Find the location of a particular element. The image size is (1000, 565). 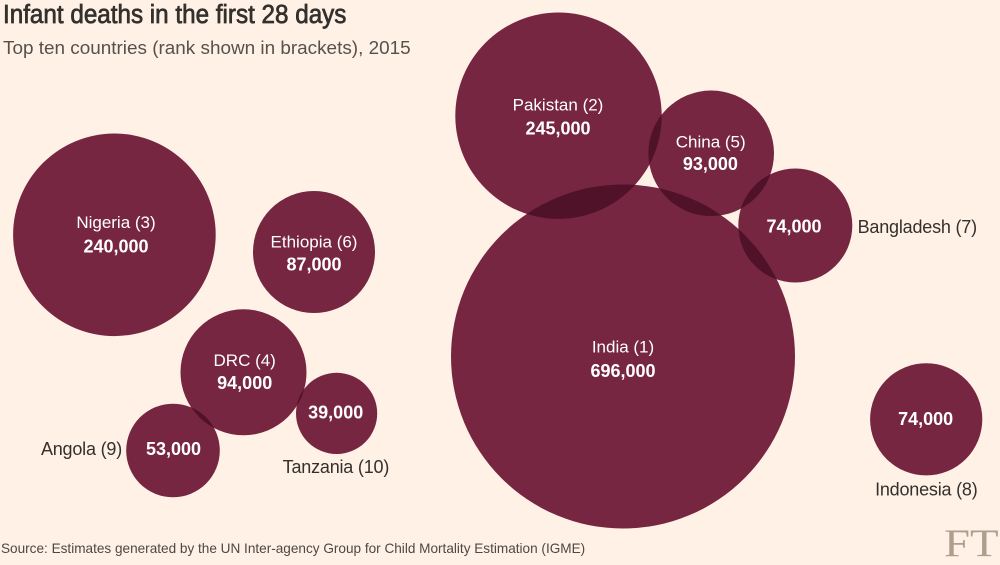

svg-text: 245,000 is located at coordinates (557, 129).